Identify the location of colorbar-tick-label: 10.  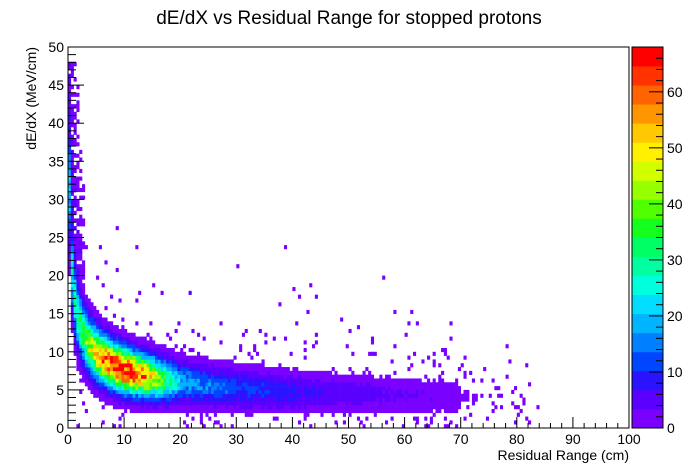
(675, 372).